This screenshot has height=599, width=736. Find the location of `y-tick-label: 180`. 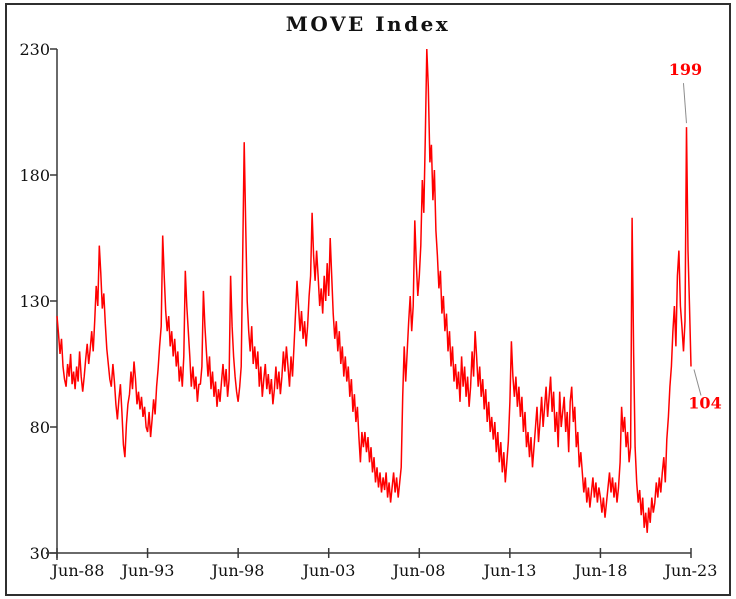

y-tick-label: 180 is located at coordinates (34, 175).